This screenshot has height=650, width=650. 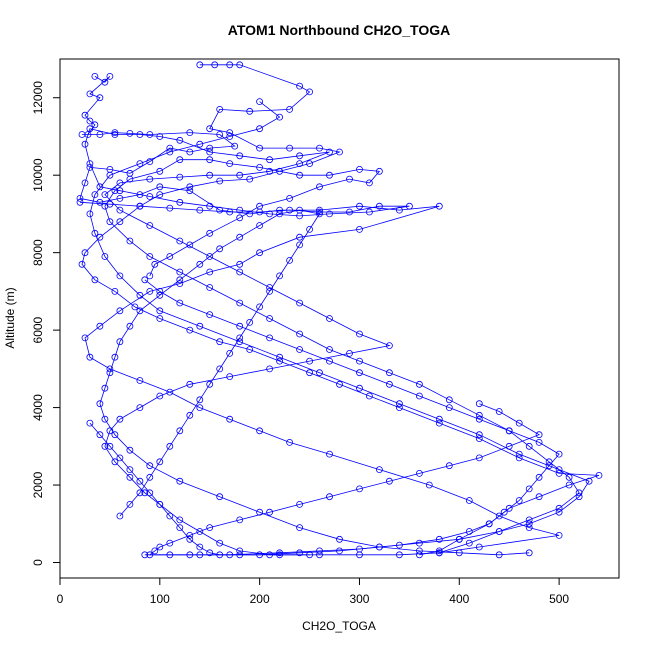 I want to click on x-axis: 0 100 200 300 400 500, so click(x=313, y=591).